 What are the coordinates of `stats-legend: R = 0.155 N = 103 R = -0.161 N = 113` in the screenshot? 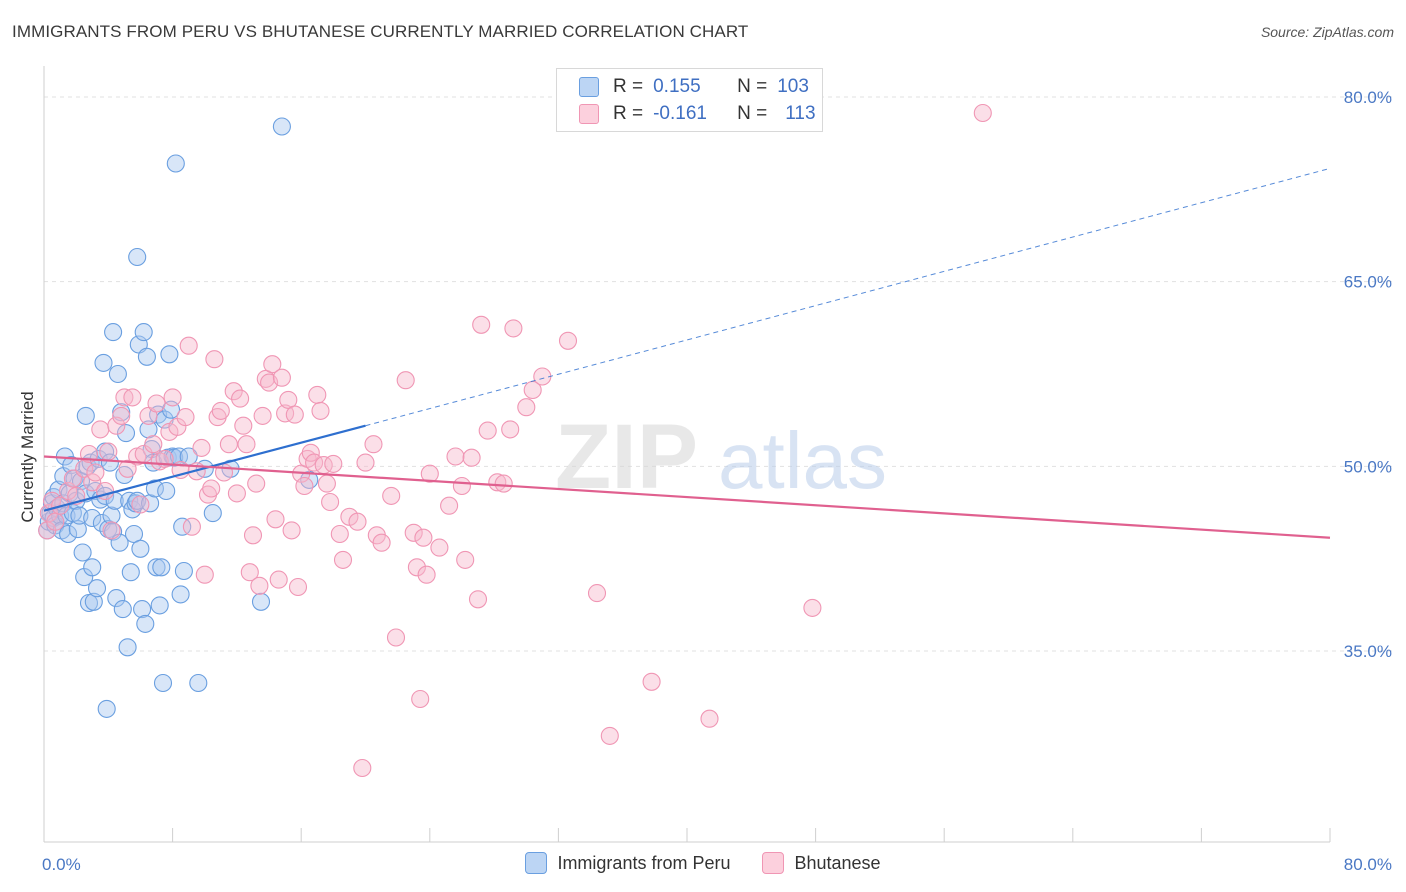 It's located at (689, 100).